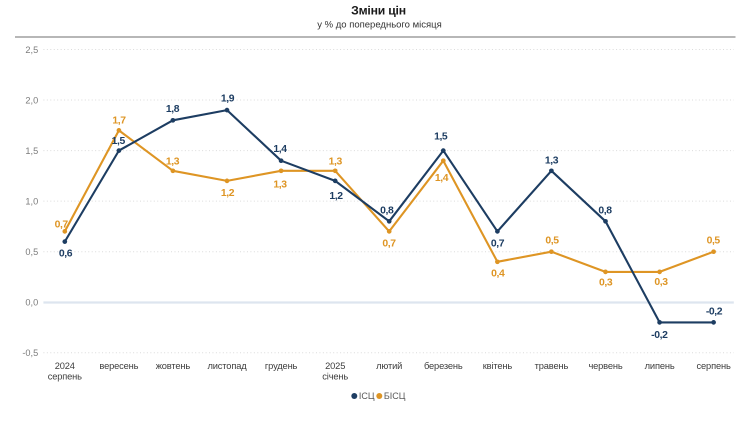  Describe the element at coordinates (118, 366) in the screenshot. I see `svg-text: вересень` at that location.